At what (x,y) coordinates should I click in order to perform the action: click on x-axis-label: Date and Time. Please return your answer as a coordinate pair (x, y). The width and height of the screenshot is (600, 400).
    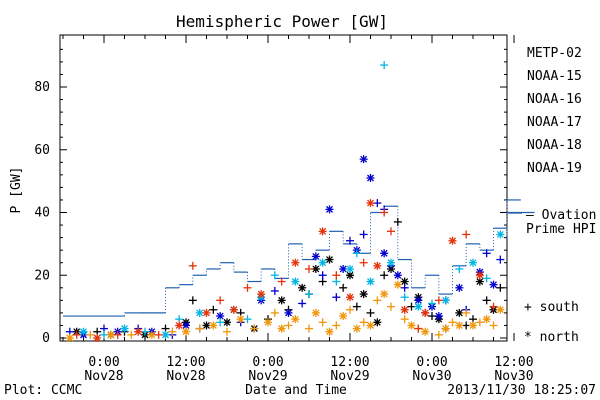
    Looking at the image, I should click on (296, 390).